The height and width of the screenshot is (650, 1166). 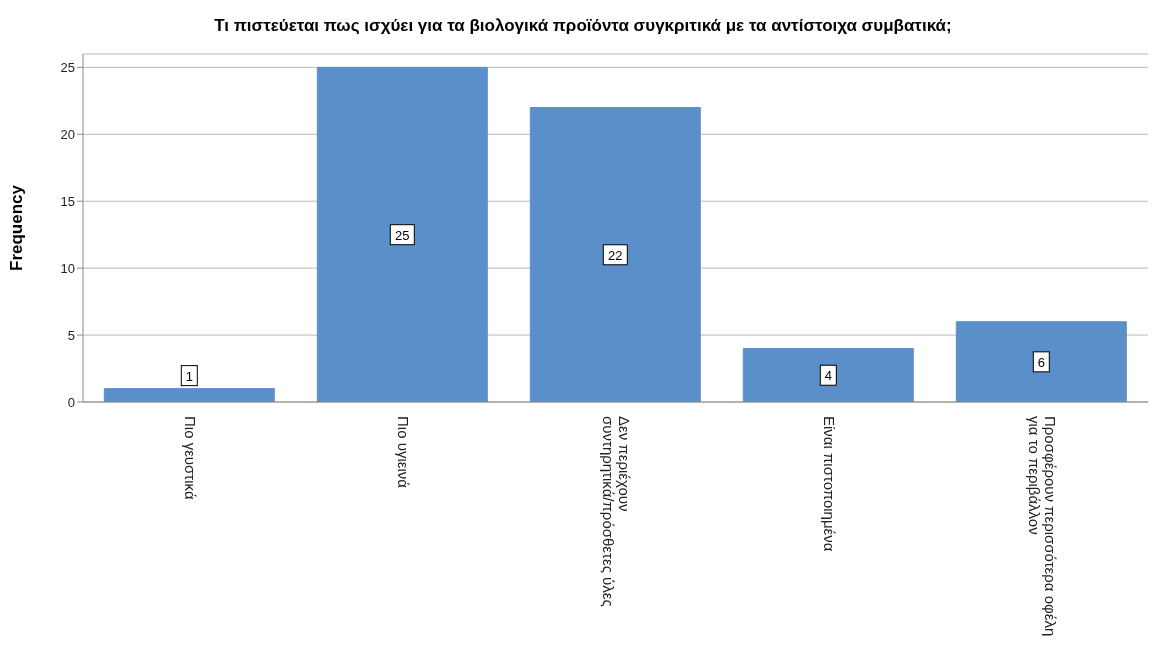 I want to click on y-tick-label: 25, so click(x=67, y=67).